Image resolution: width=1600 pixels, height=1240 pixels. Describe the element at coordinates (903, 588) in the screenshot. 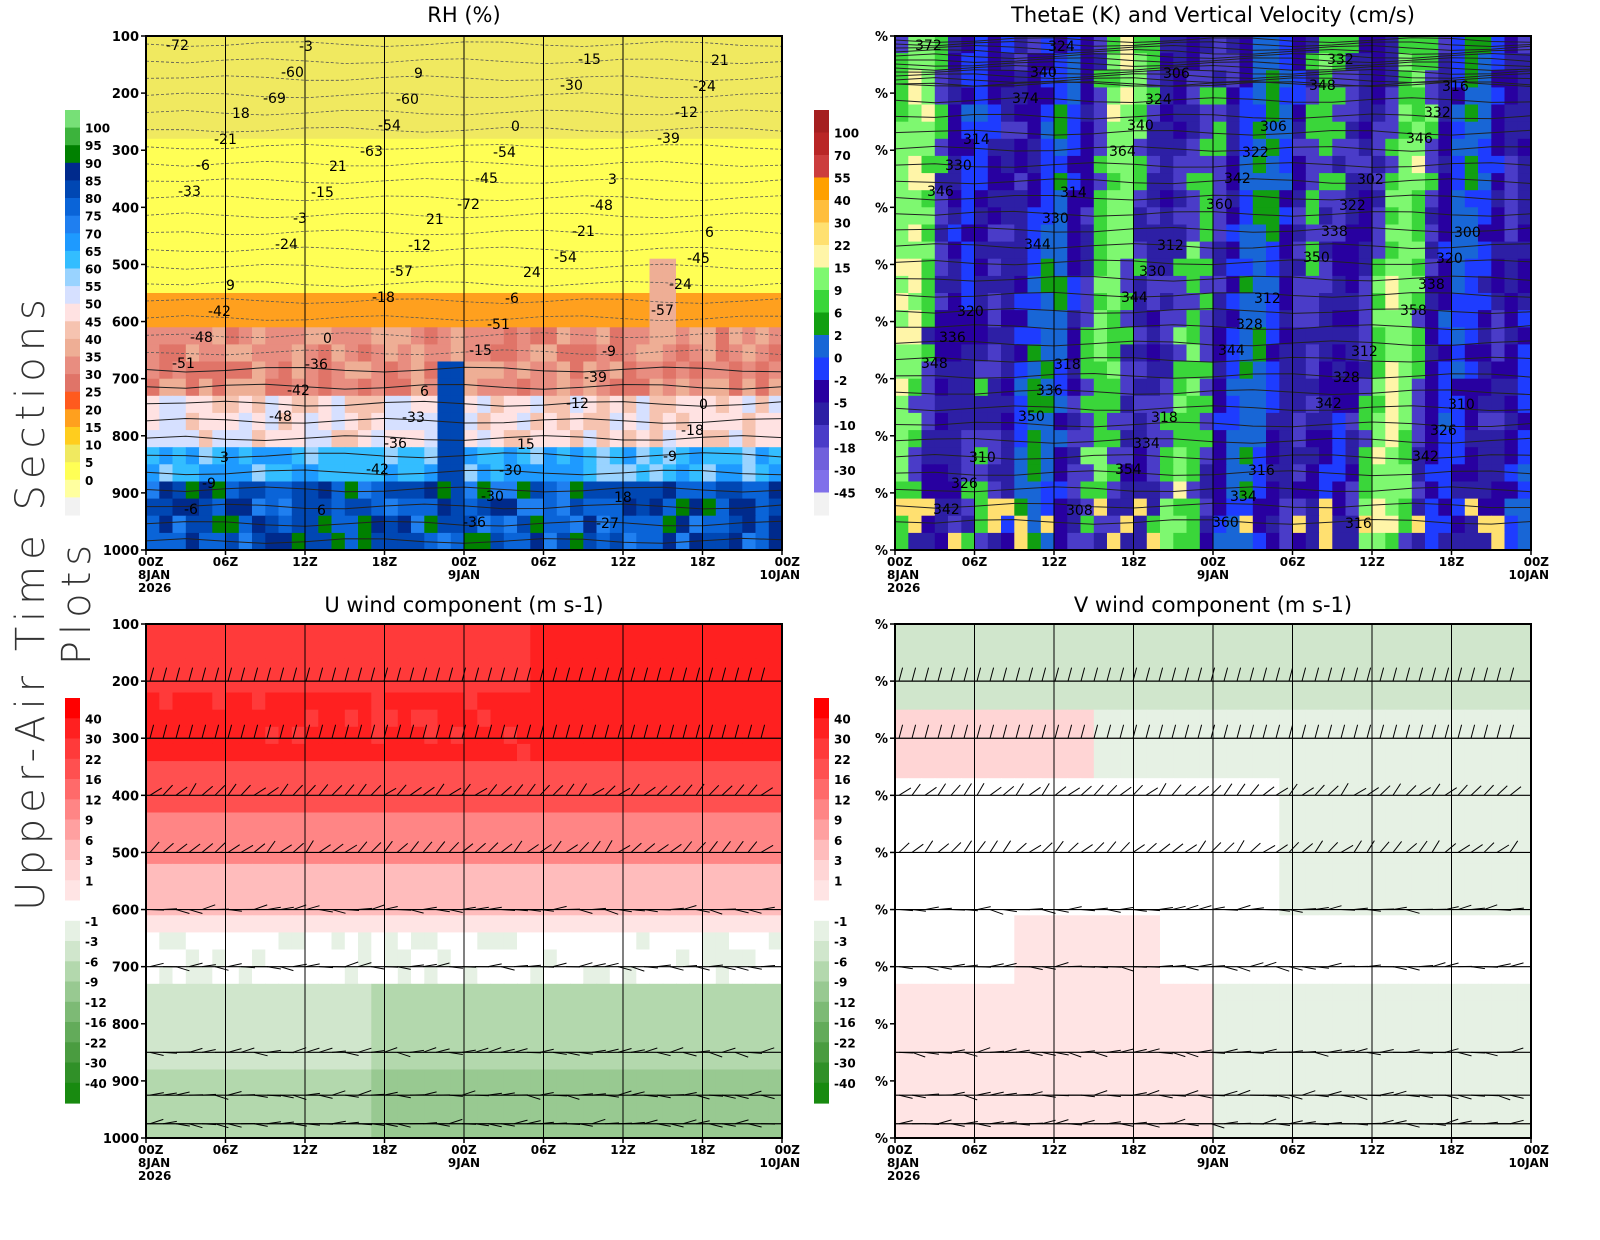

I see `x-tick-year: 2026` at that location.